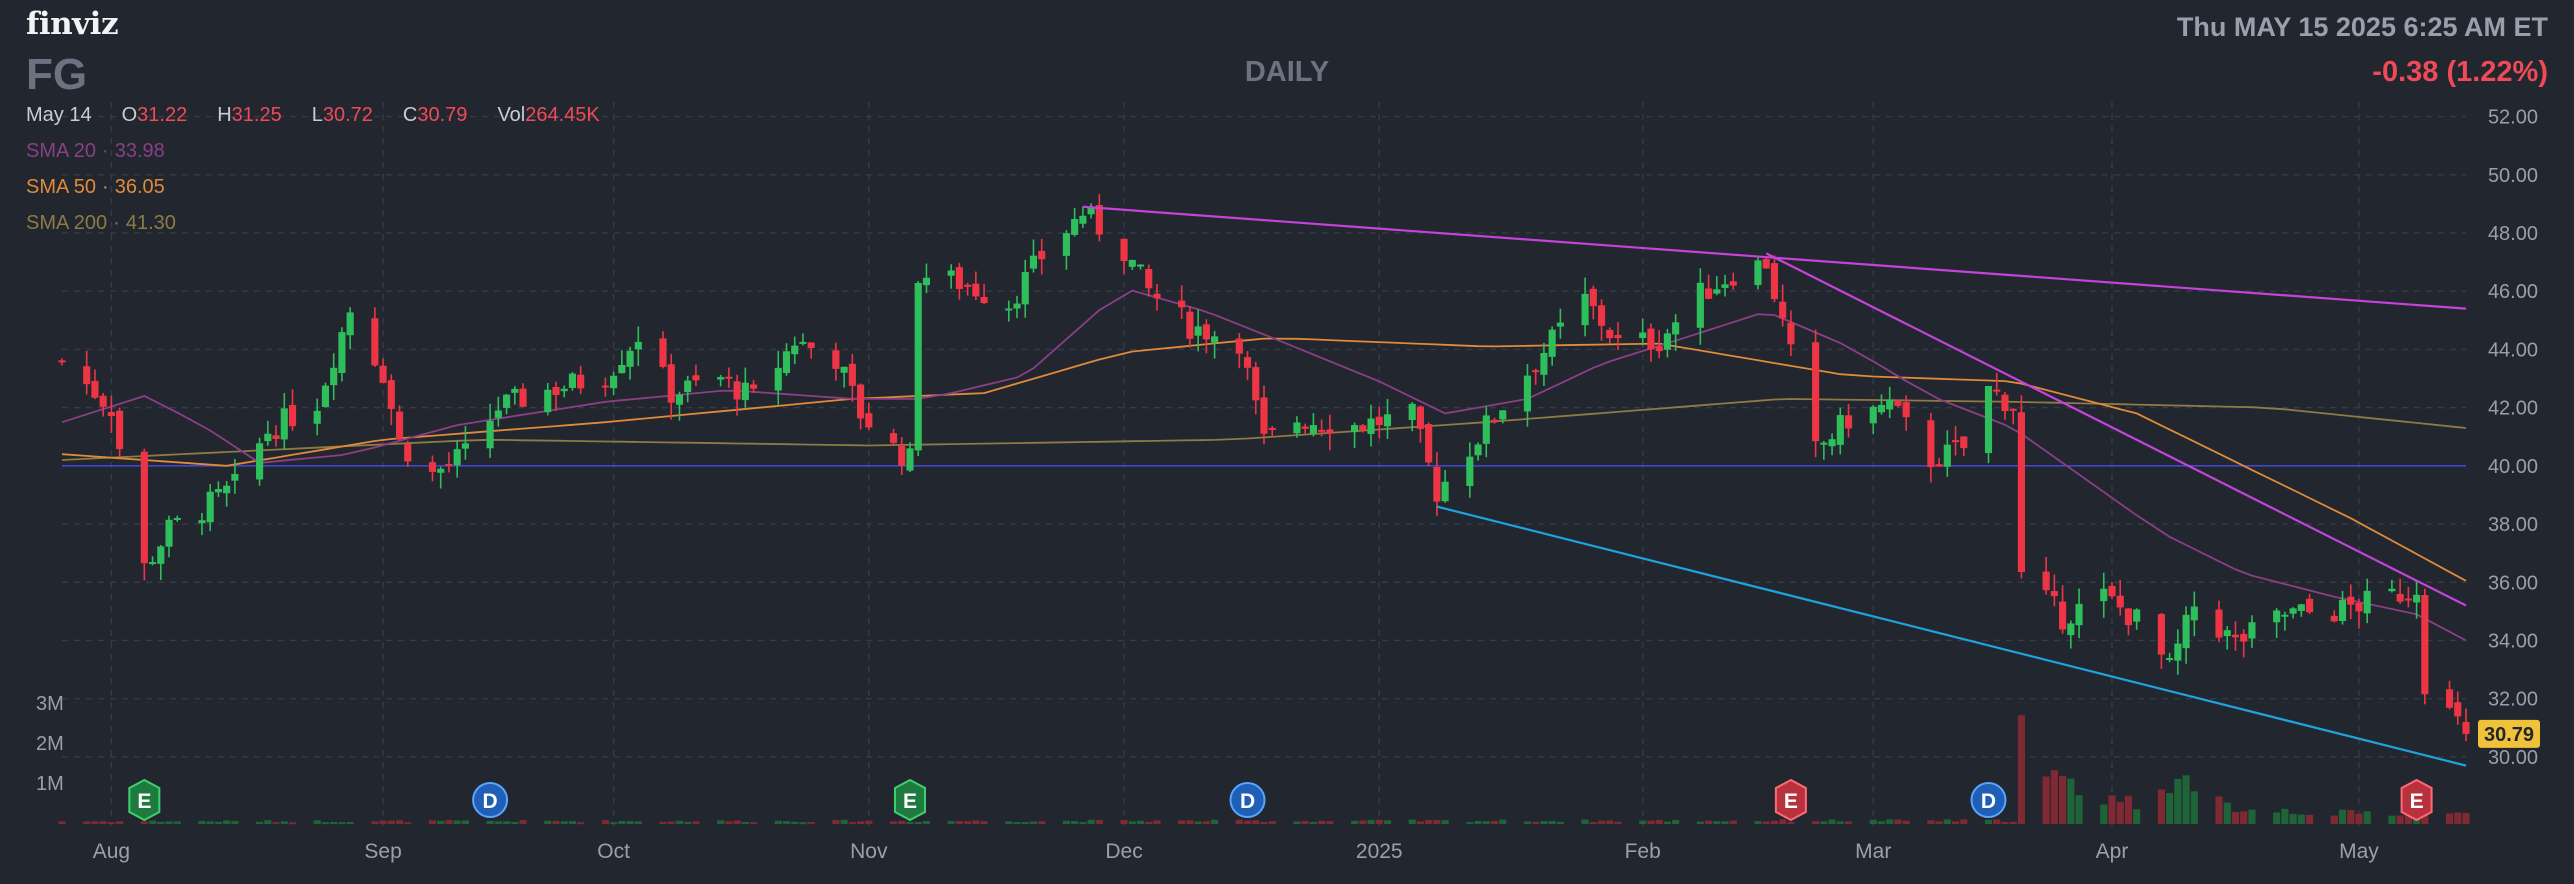  Describe the element at coordinates (95, 187) in the screenshot. I see `sma50-legend: SMA 50 · 36.05` at that location.